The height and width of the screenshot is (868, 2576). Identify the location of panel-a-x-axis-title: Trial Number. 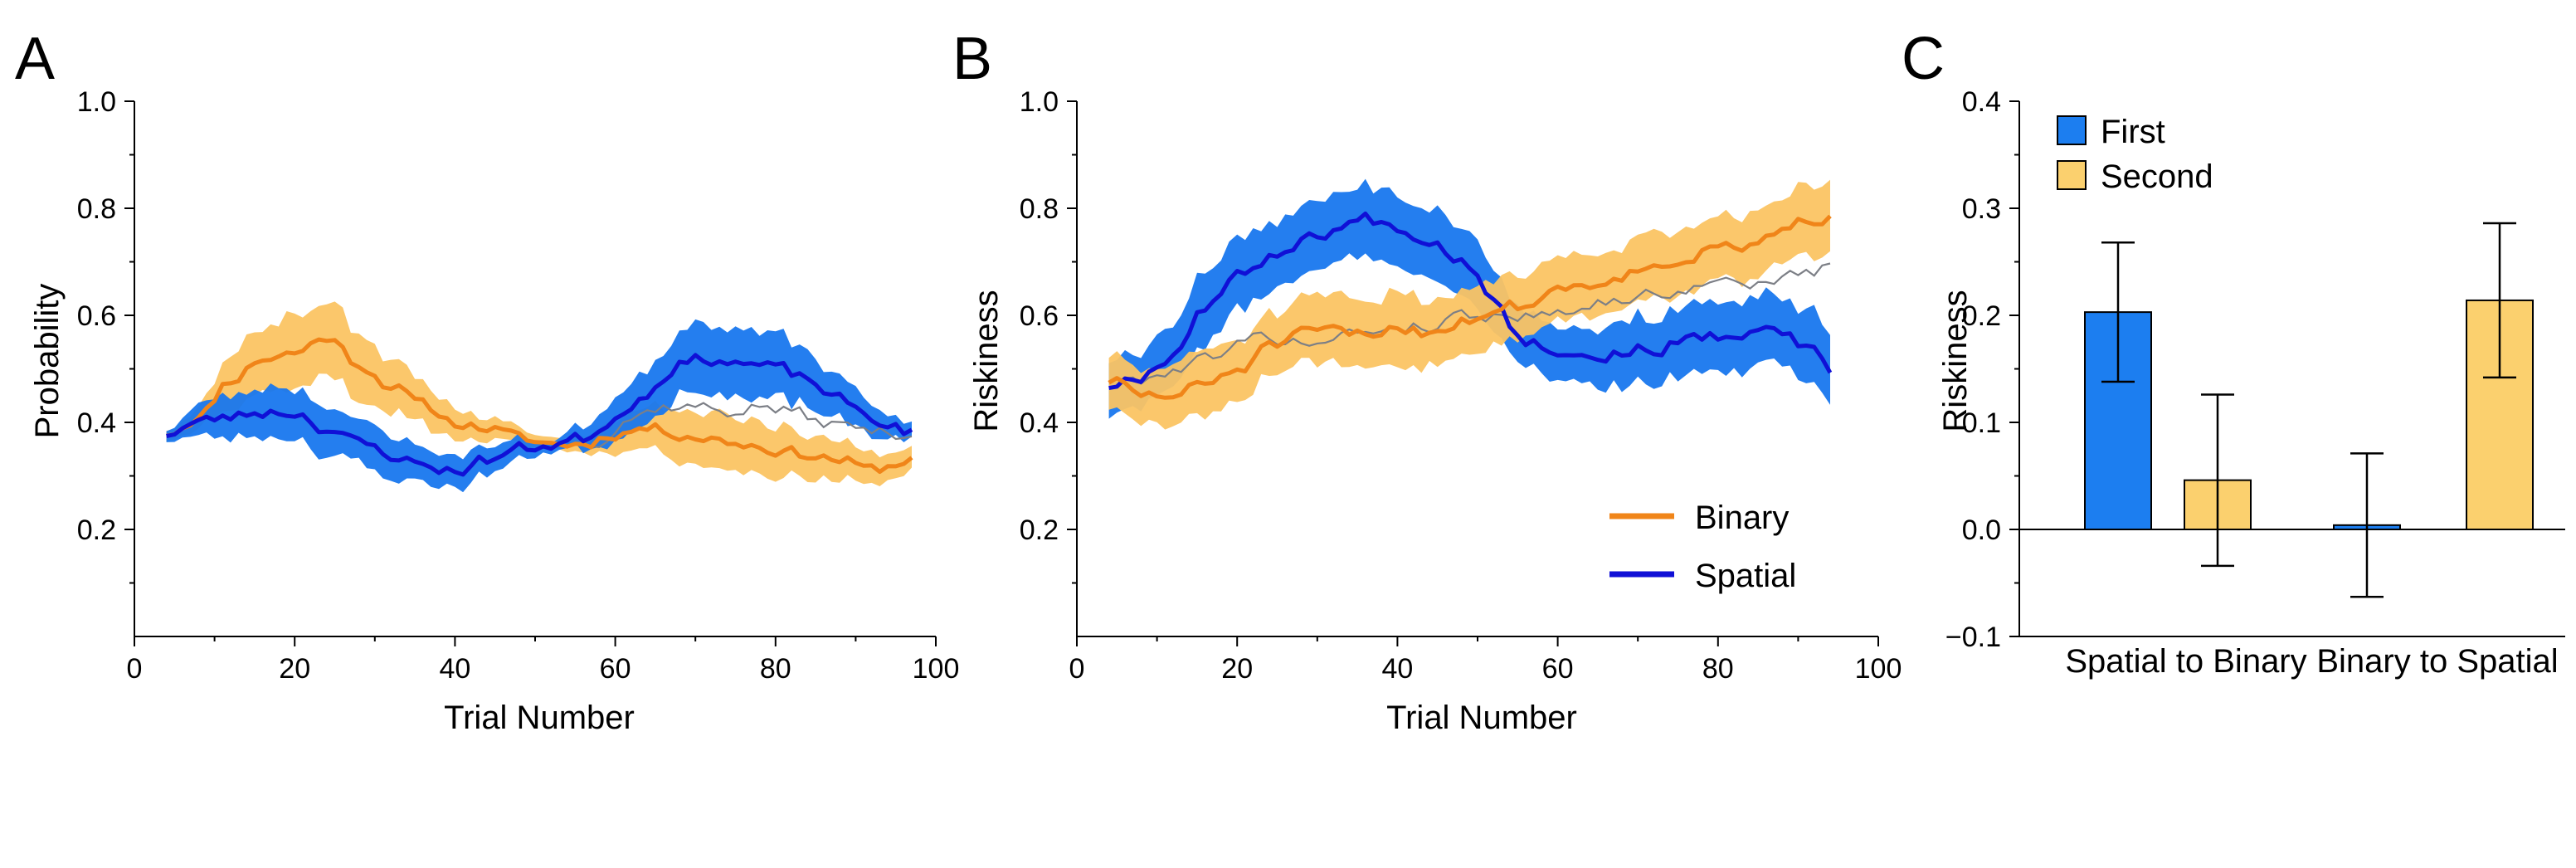
(539, 718).